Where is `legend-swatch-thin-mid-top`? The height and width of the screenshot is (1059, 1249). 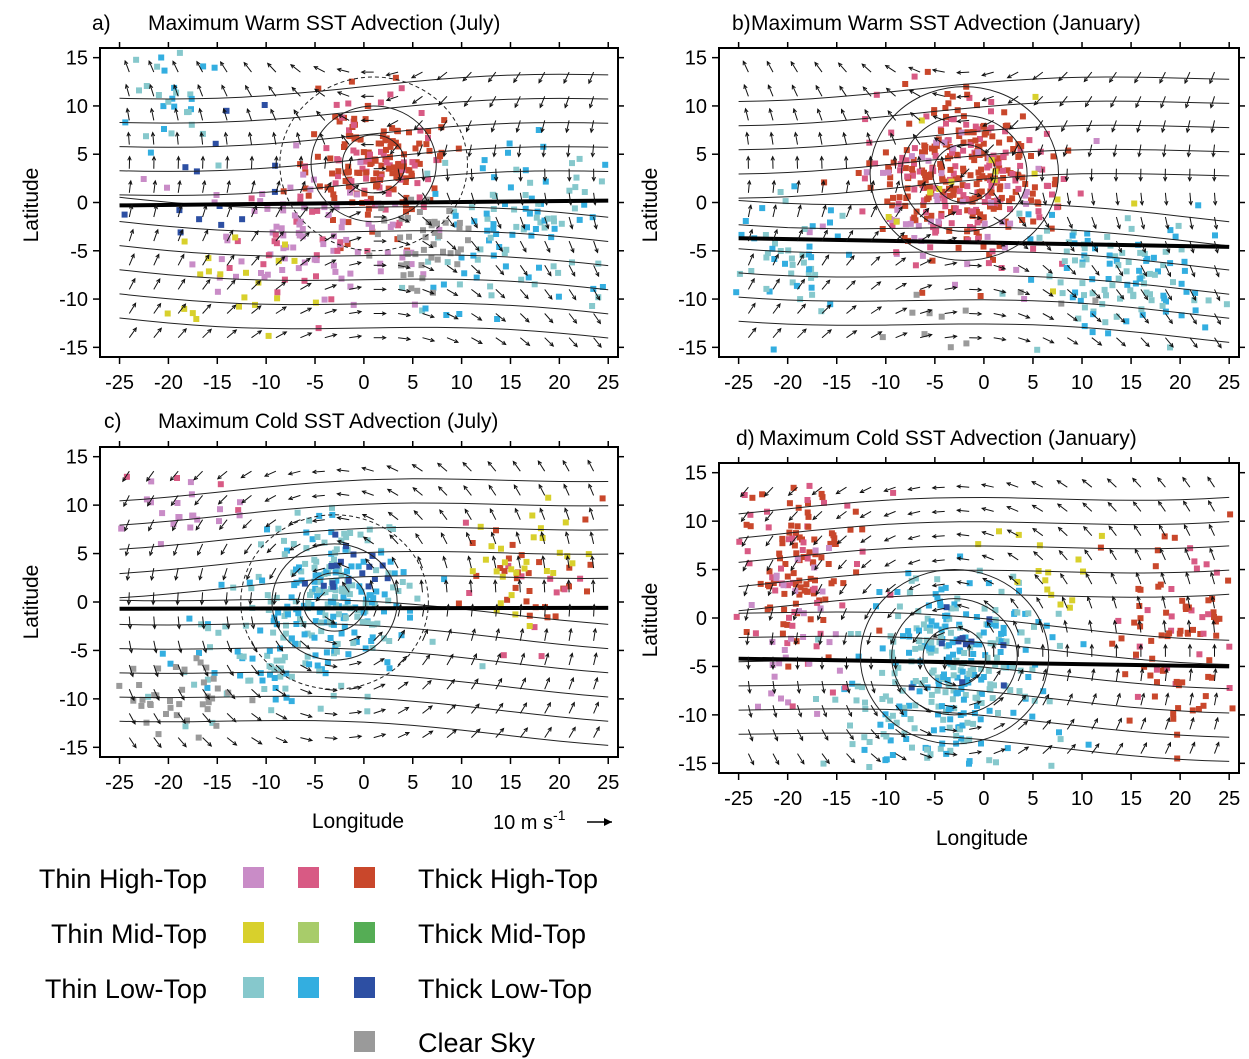 legend-swatch-thin-mid-top is located at coordinates (253, 932).